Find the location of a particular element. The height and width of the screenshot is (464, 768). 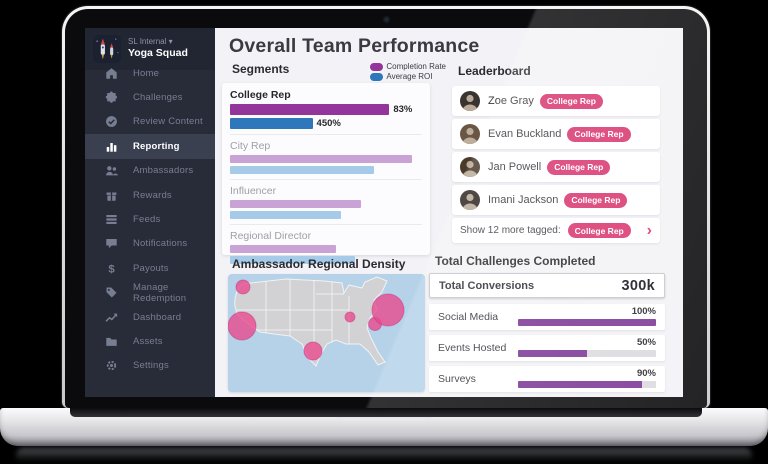

rocket-icon is located at coordinates (107, 49).